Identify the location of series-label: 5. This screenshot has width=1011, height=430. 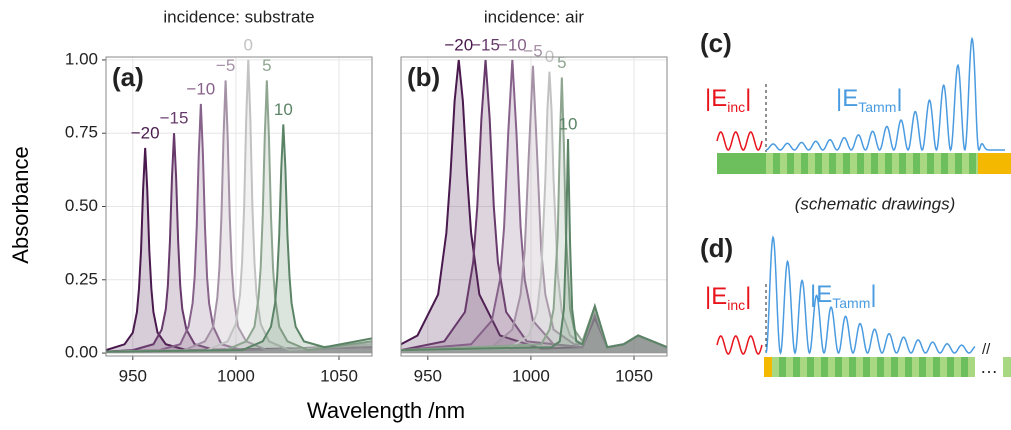
(561, 62).